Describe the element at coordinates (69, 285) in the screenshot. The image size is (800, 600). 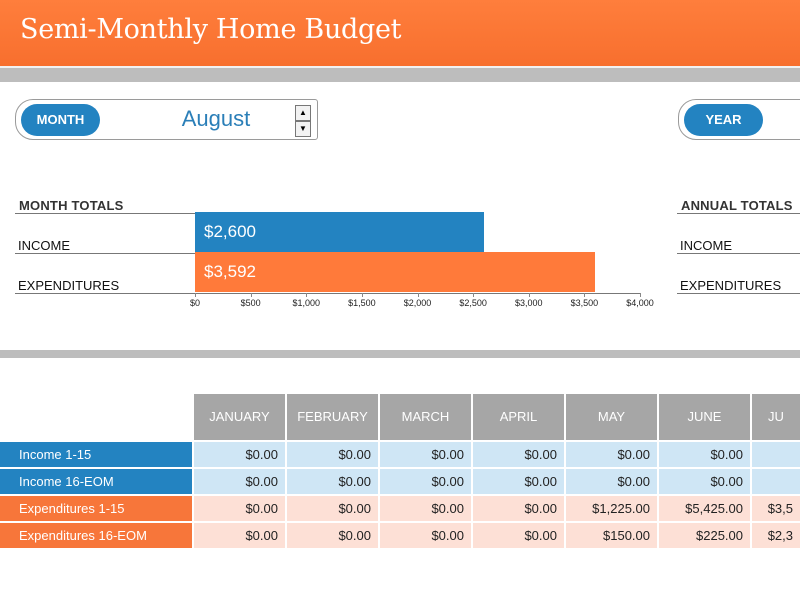
I see `month-expenditures-label: EXPENDITURES` at that location.